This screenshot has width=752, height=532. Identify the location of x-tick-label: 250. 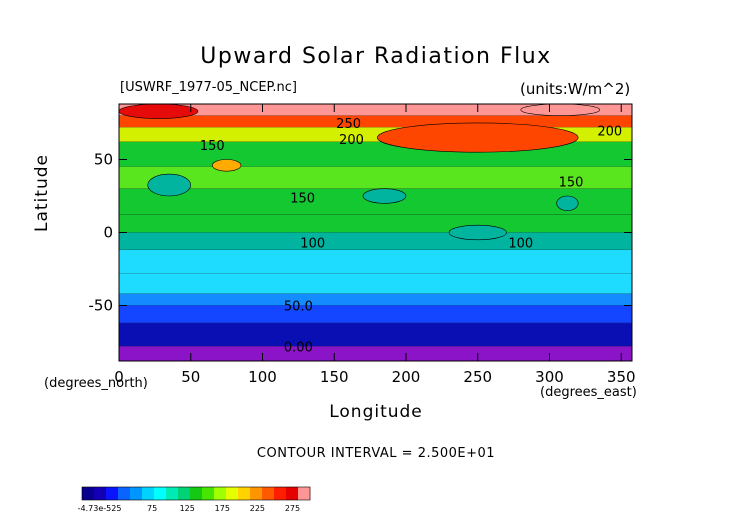
(477, 377).